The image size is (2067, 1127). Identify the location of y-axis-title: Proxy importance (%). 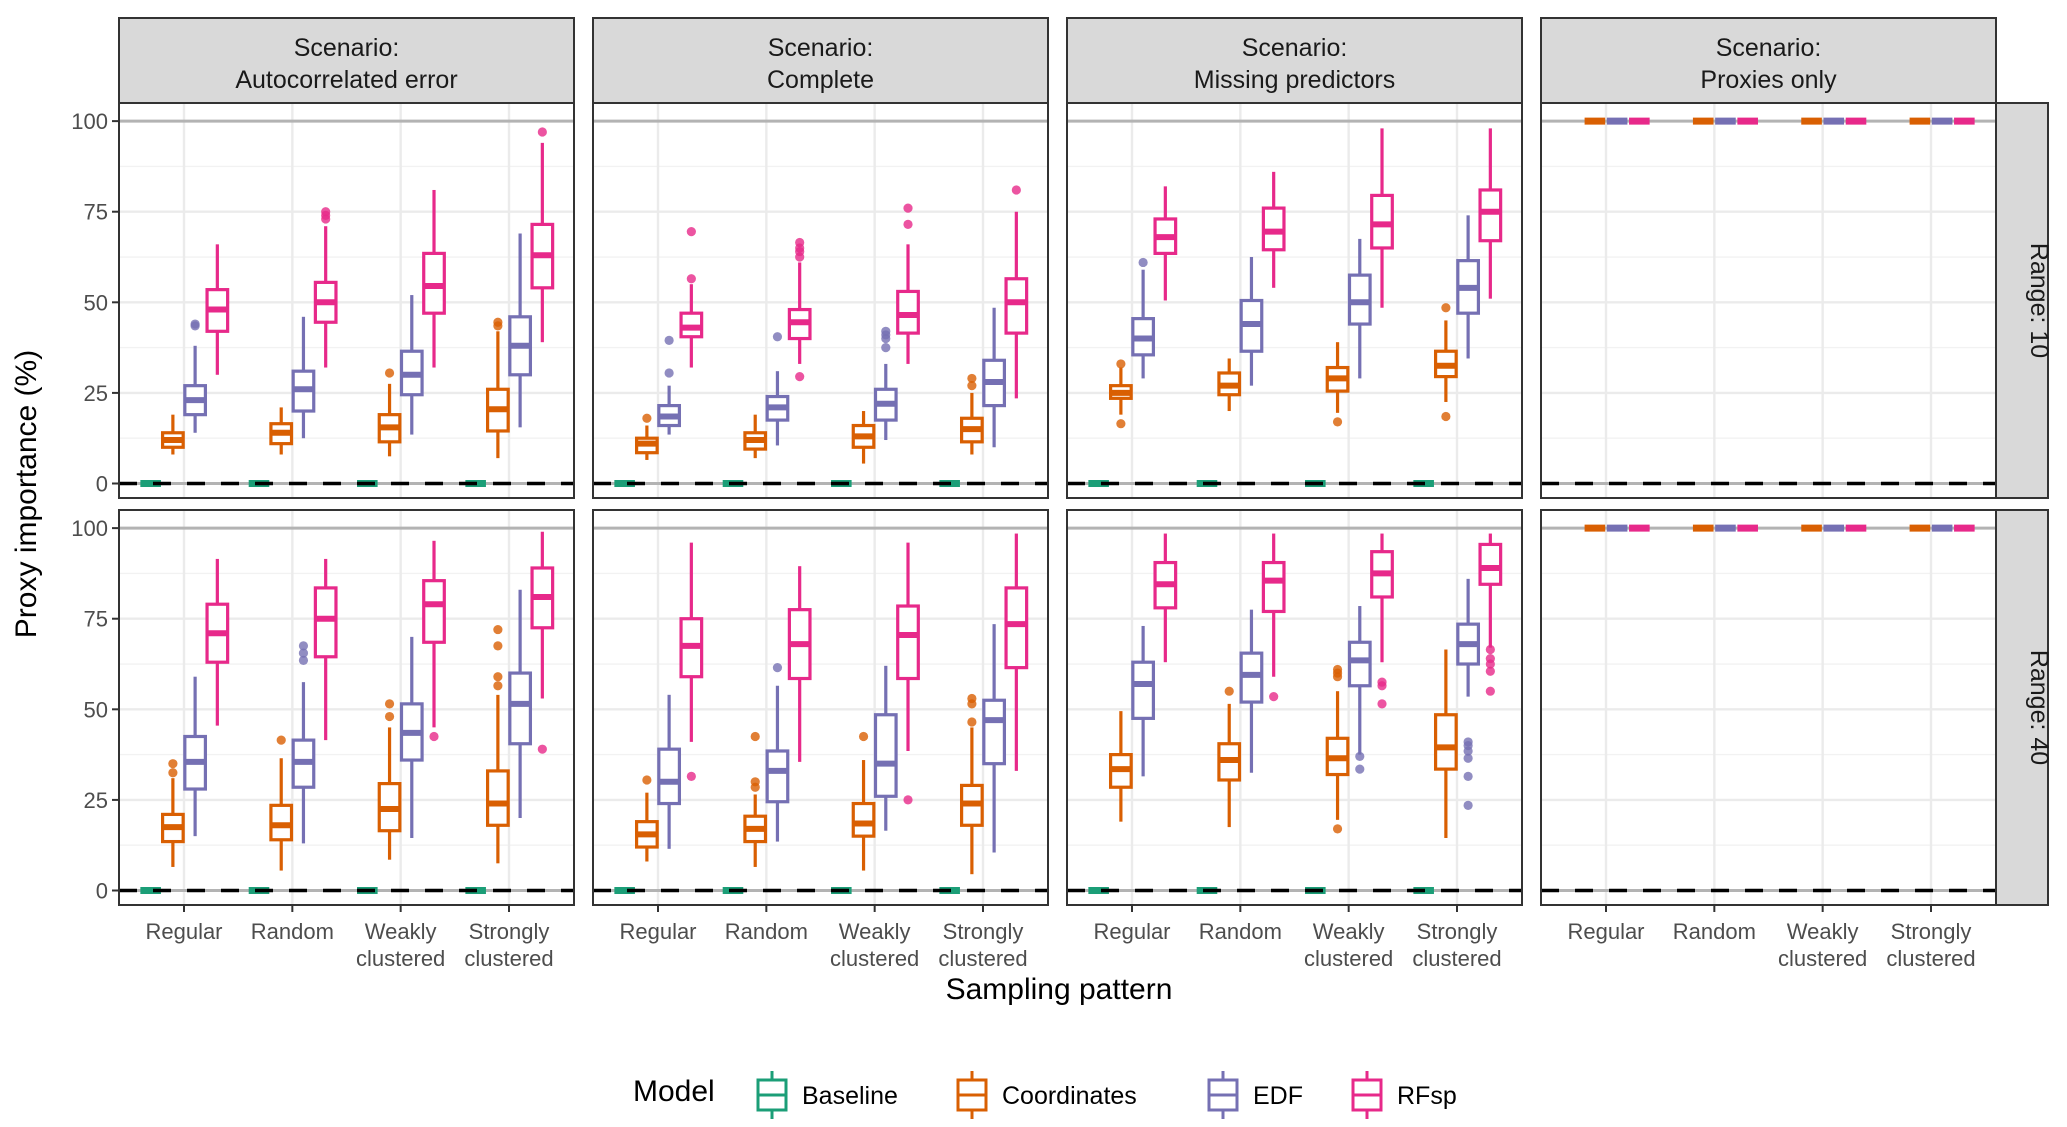
(26, 494).